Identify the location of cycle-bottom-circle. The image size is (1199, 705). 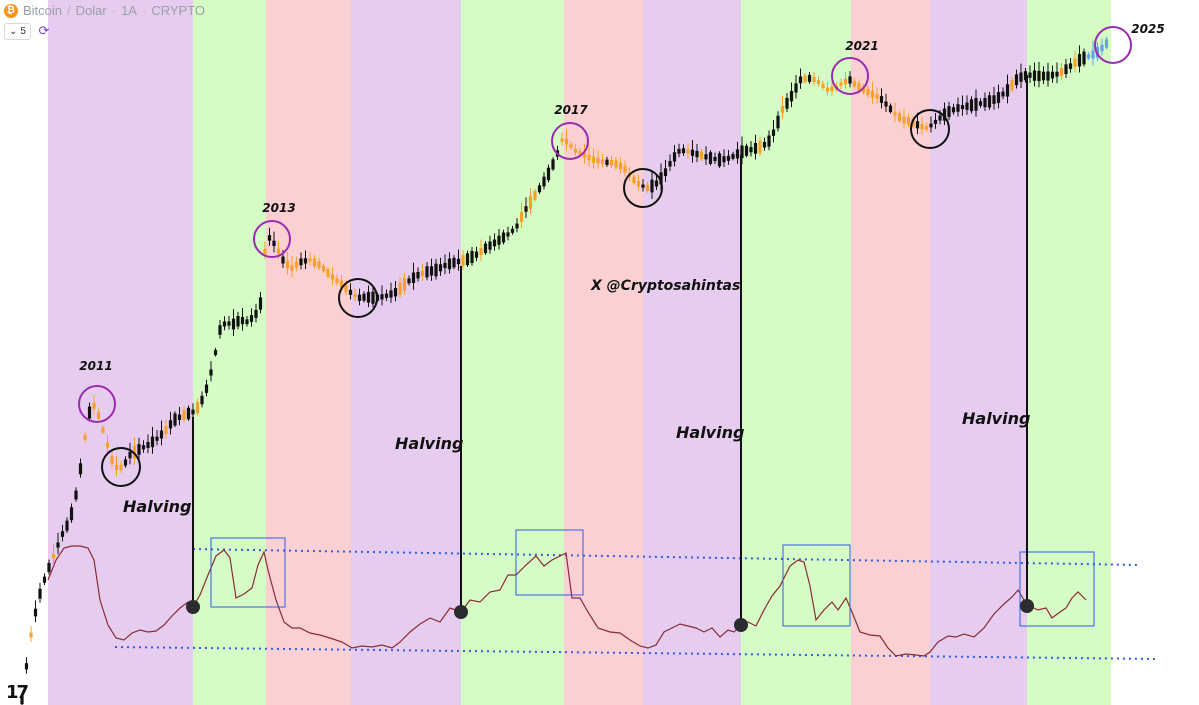
(121, 467).